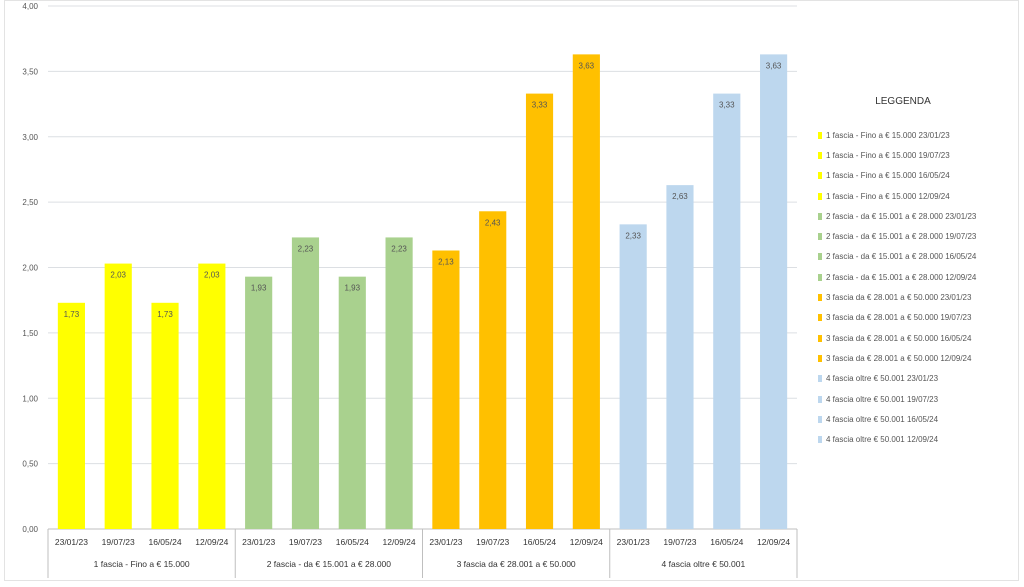 This screenshot has height=587, width=1024. I want to click on y-tick-label: 0,50, so click(30, 464).